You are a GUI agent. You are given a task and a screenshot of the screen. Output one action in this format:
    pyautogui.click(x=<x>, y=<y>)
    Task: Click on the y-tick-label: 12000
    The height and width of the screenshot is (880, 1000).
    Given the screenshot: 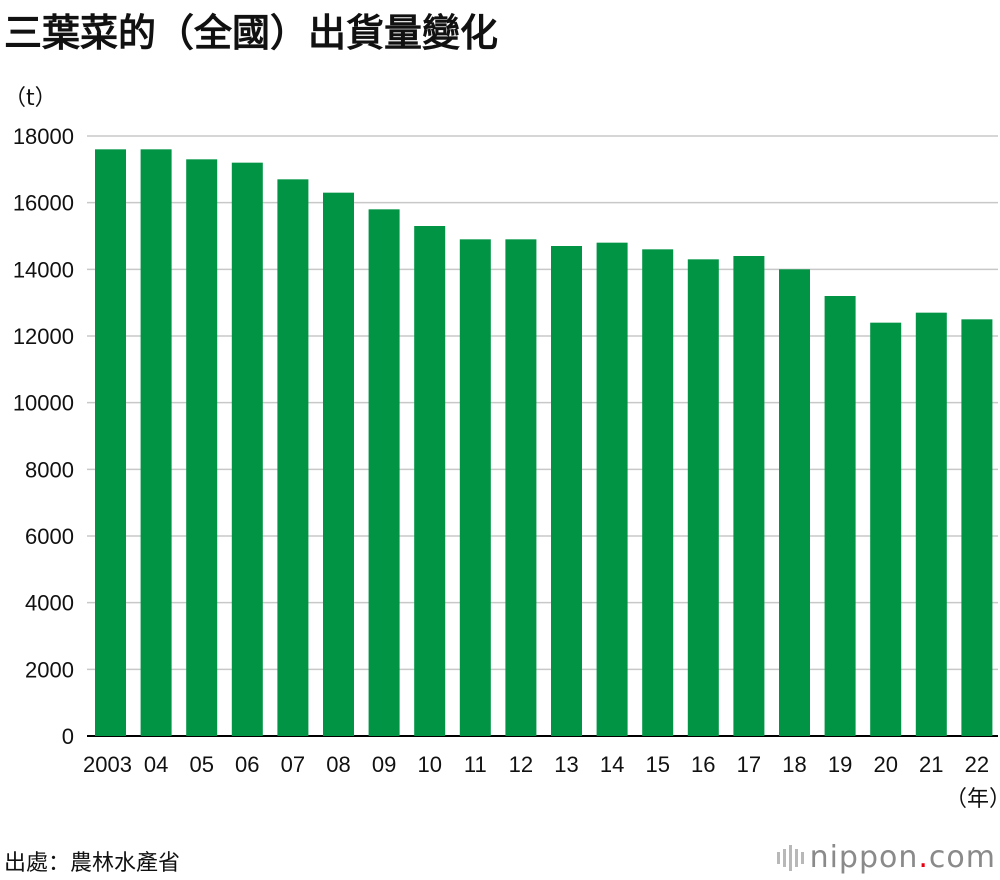 What is the action you would take?
    pyautogui.click(x=43, y=336)
    